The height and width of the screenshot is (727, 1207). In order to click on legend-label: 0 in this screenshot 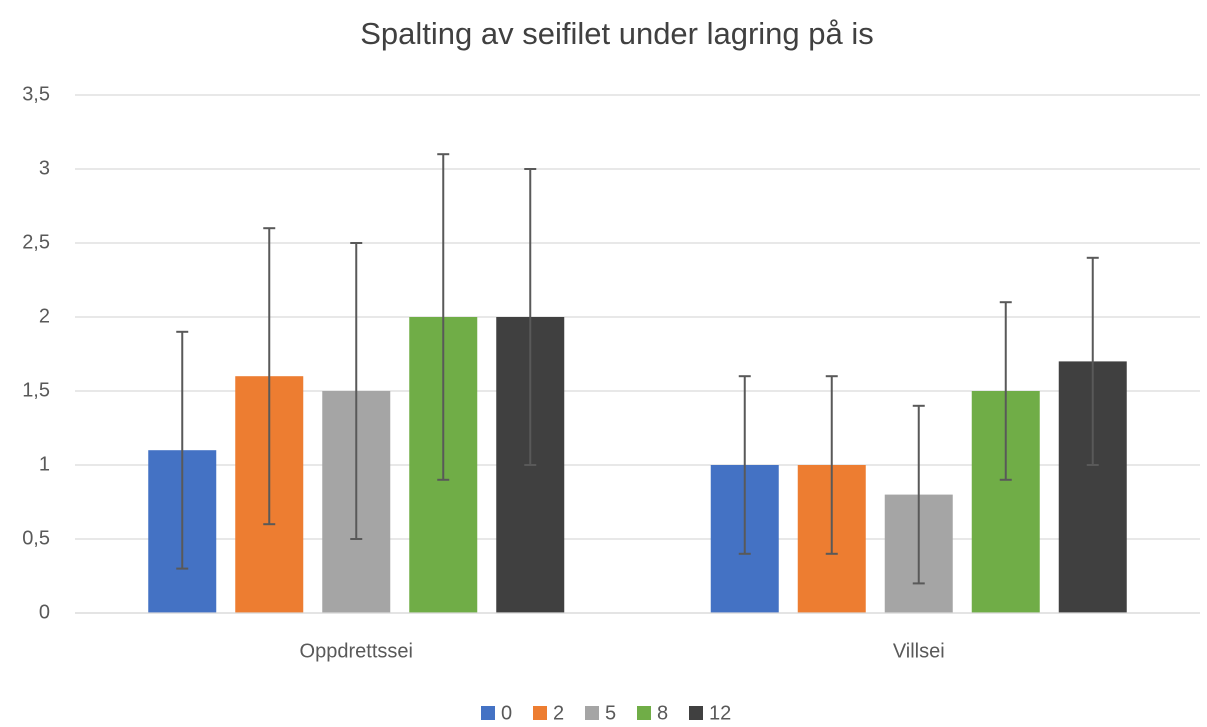, I will do `click(506, 713)`.